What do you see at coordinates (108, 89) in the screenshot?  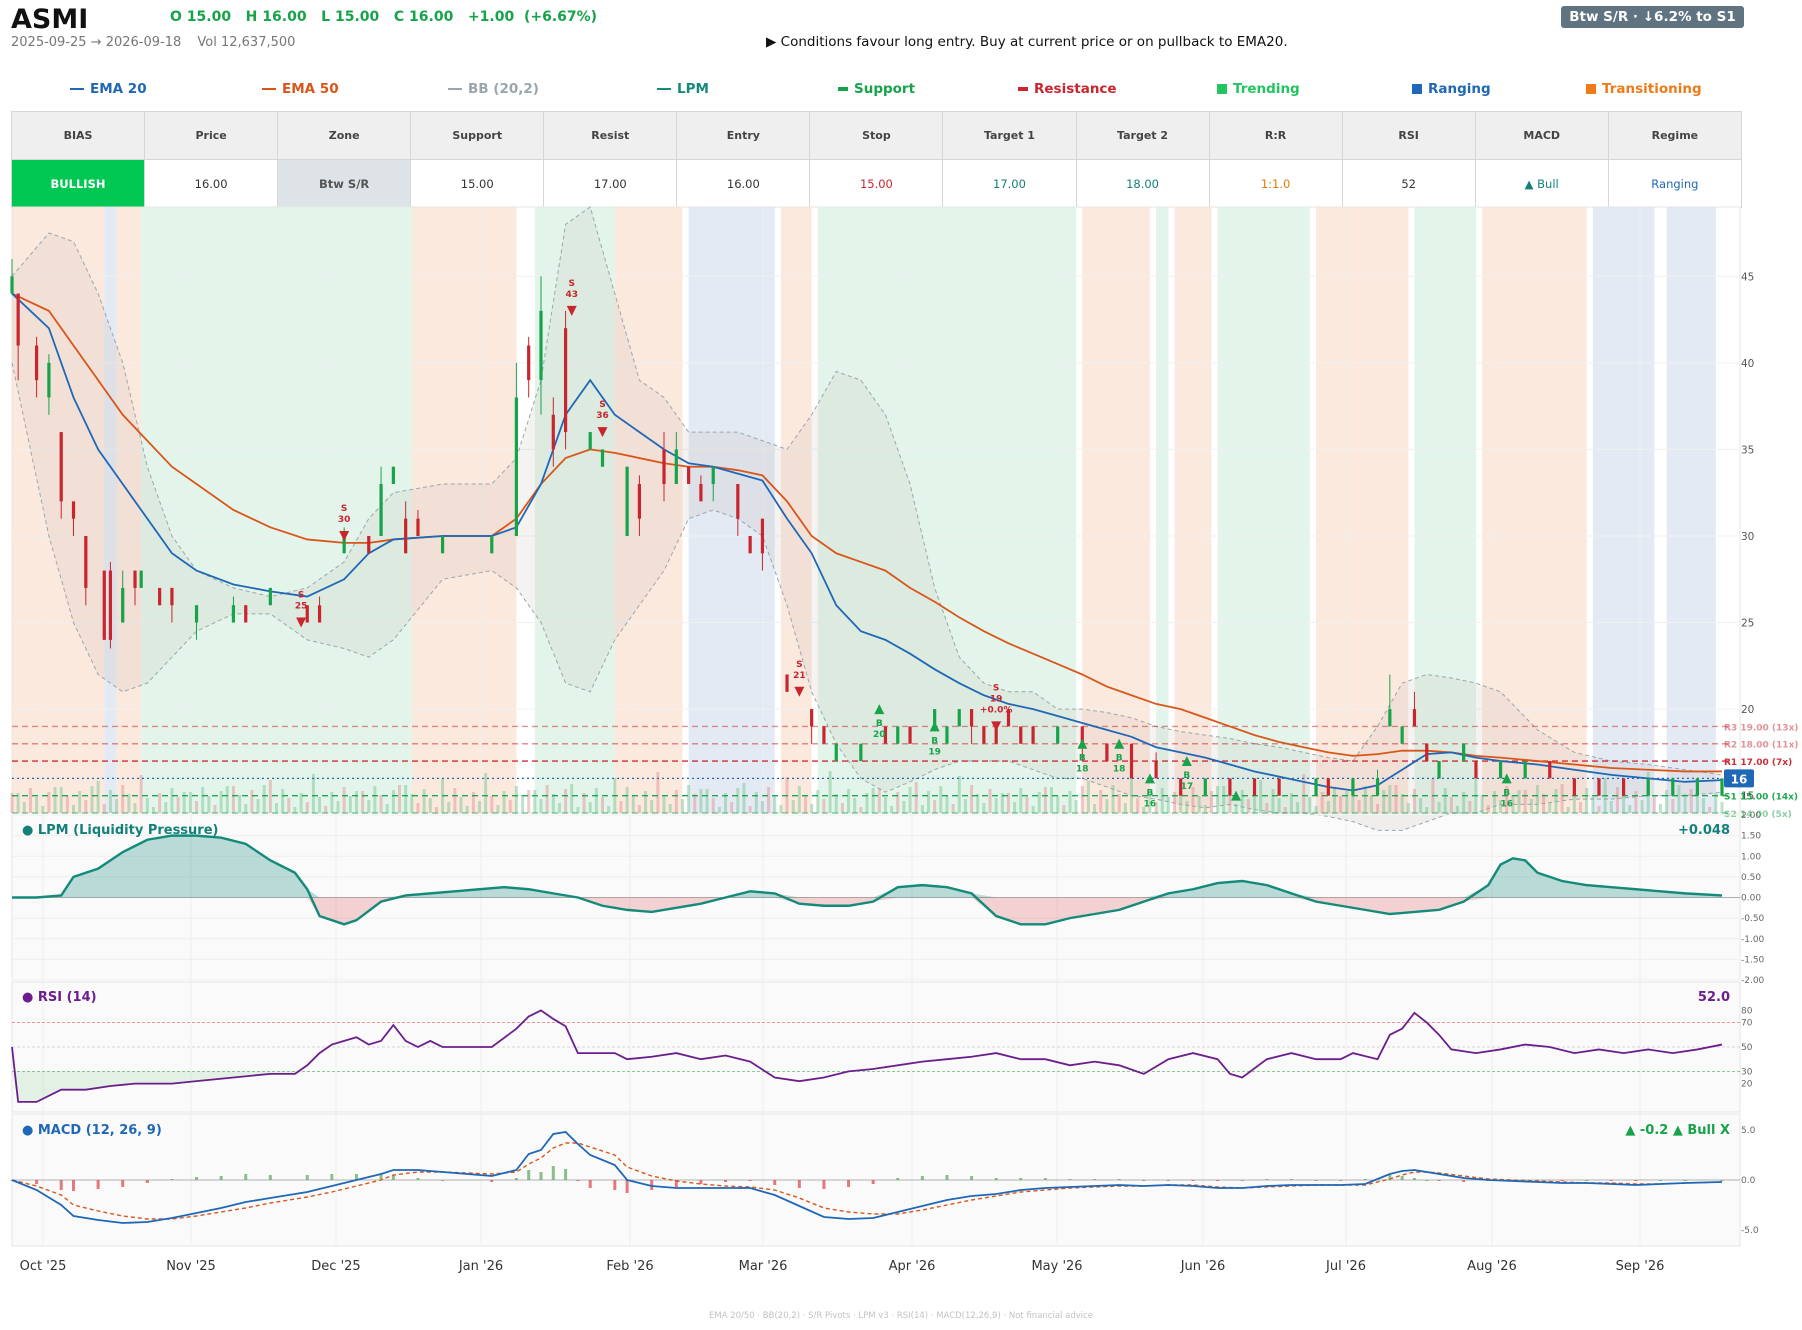 I see `legend-item-ema-20: EMA 20` at bounding box center [108, 89].